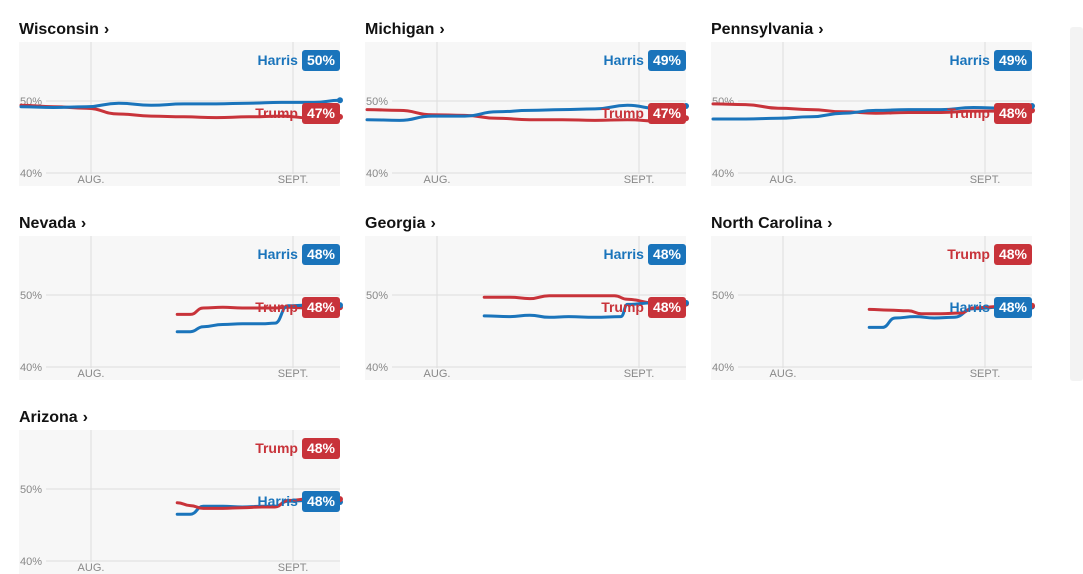  Describe the element at coordinates (762, 29) in the screenshot. I see `state-title-text: Pennsylvania` at that location.